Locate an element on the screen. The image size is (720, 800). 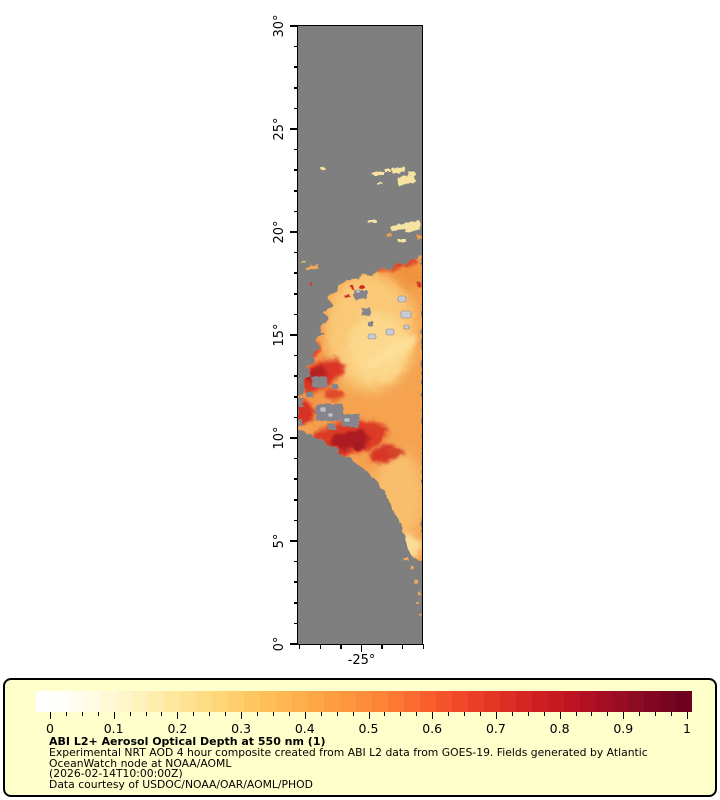
y-axis-label: 5° is located at coordinates (279, 541).